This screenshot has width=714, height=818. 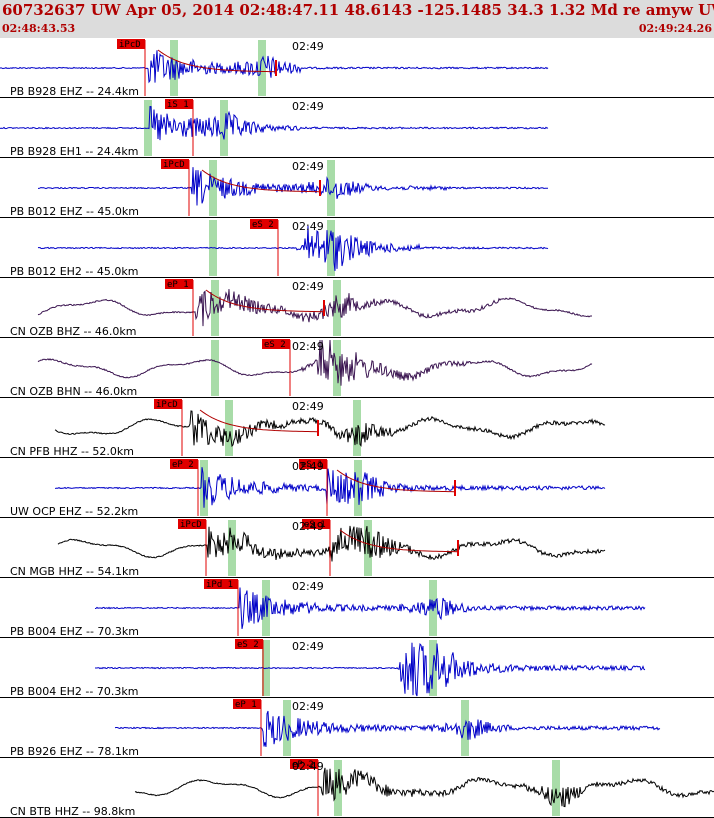 I want to click on station-label: UW OCP EHZ -- 52.2km, so click(x=74, y=511).